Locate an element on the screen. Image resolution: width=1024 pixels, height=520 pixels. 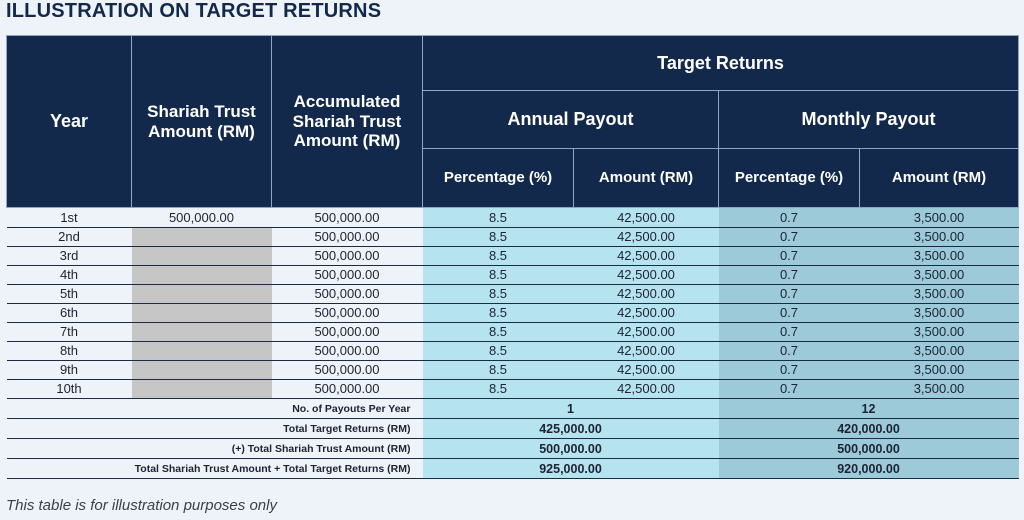
year-cell: 9th is located at coordinates (69, 370).